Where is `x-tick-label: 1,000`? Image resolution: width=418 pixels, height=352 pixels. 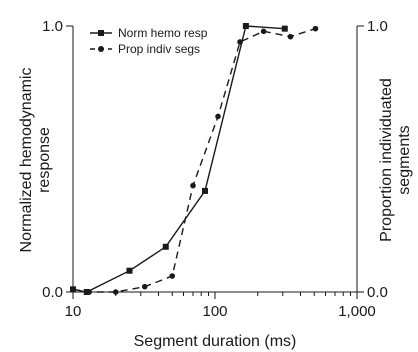 x-tick-label: 1,000 is located at coordinates (357, 311).